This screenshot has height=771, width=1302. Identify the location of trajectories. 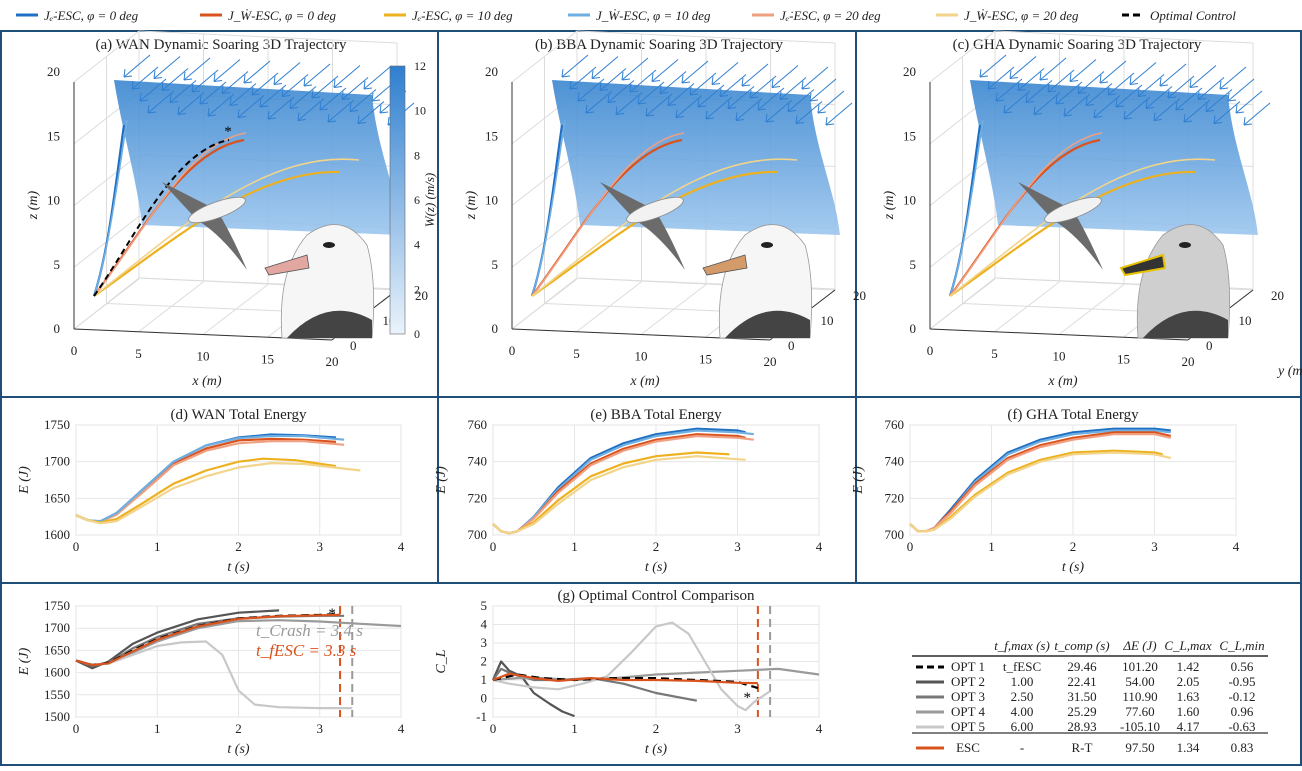
(1082, 208).